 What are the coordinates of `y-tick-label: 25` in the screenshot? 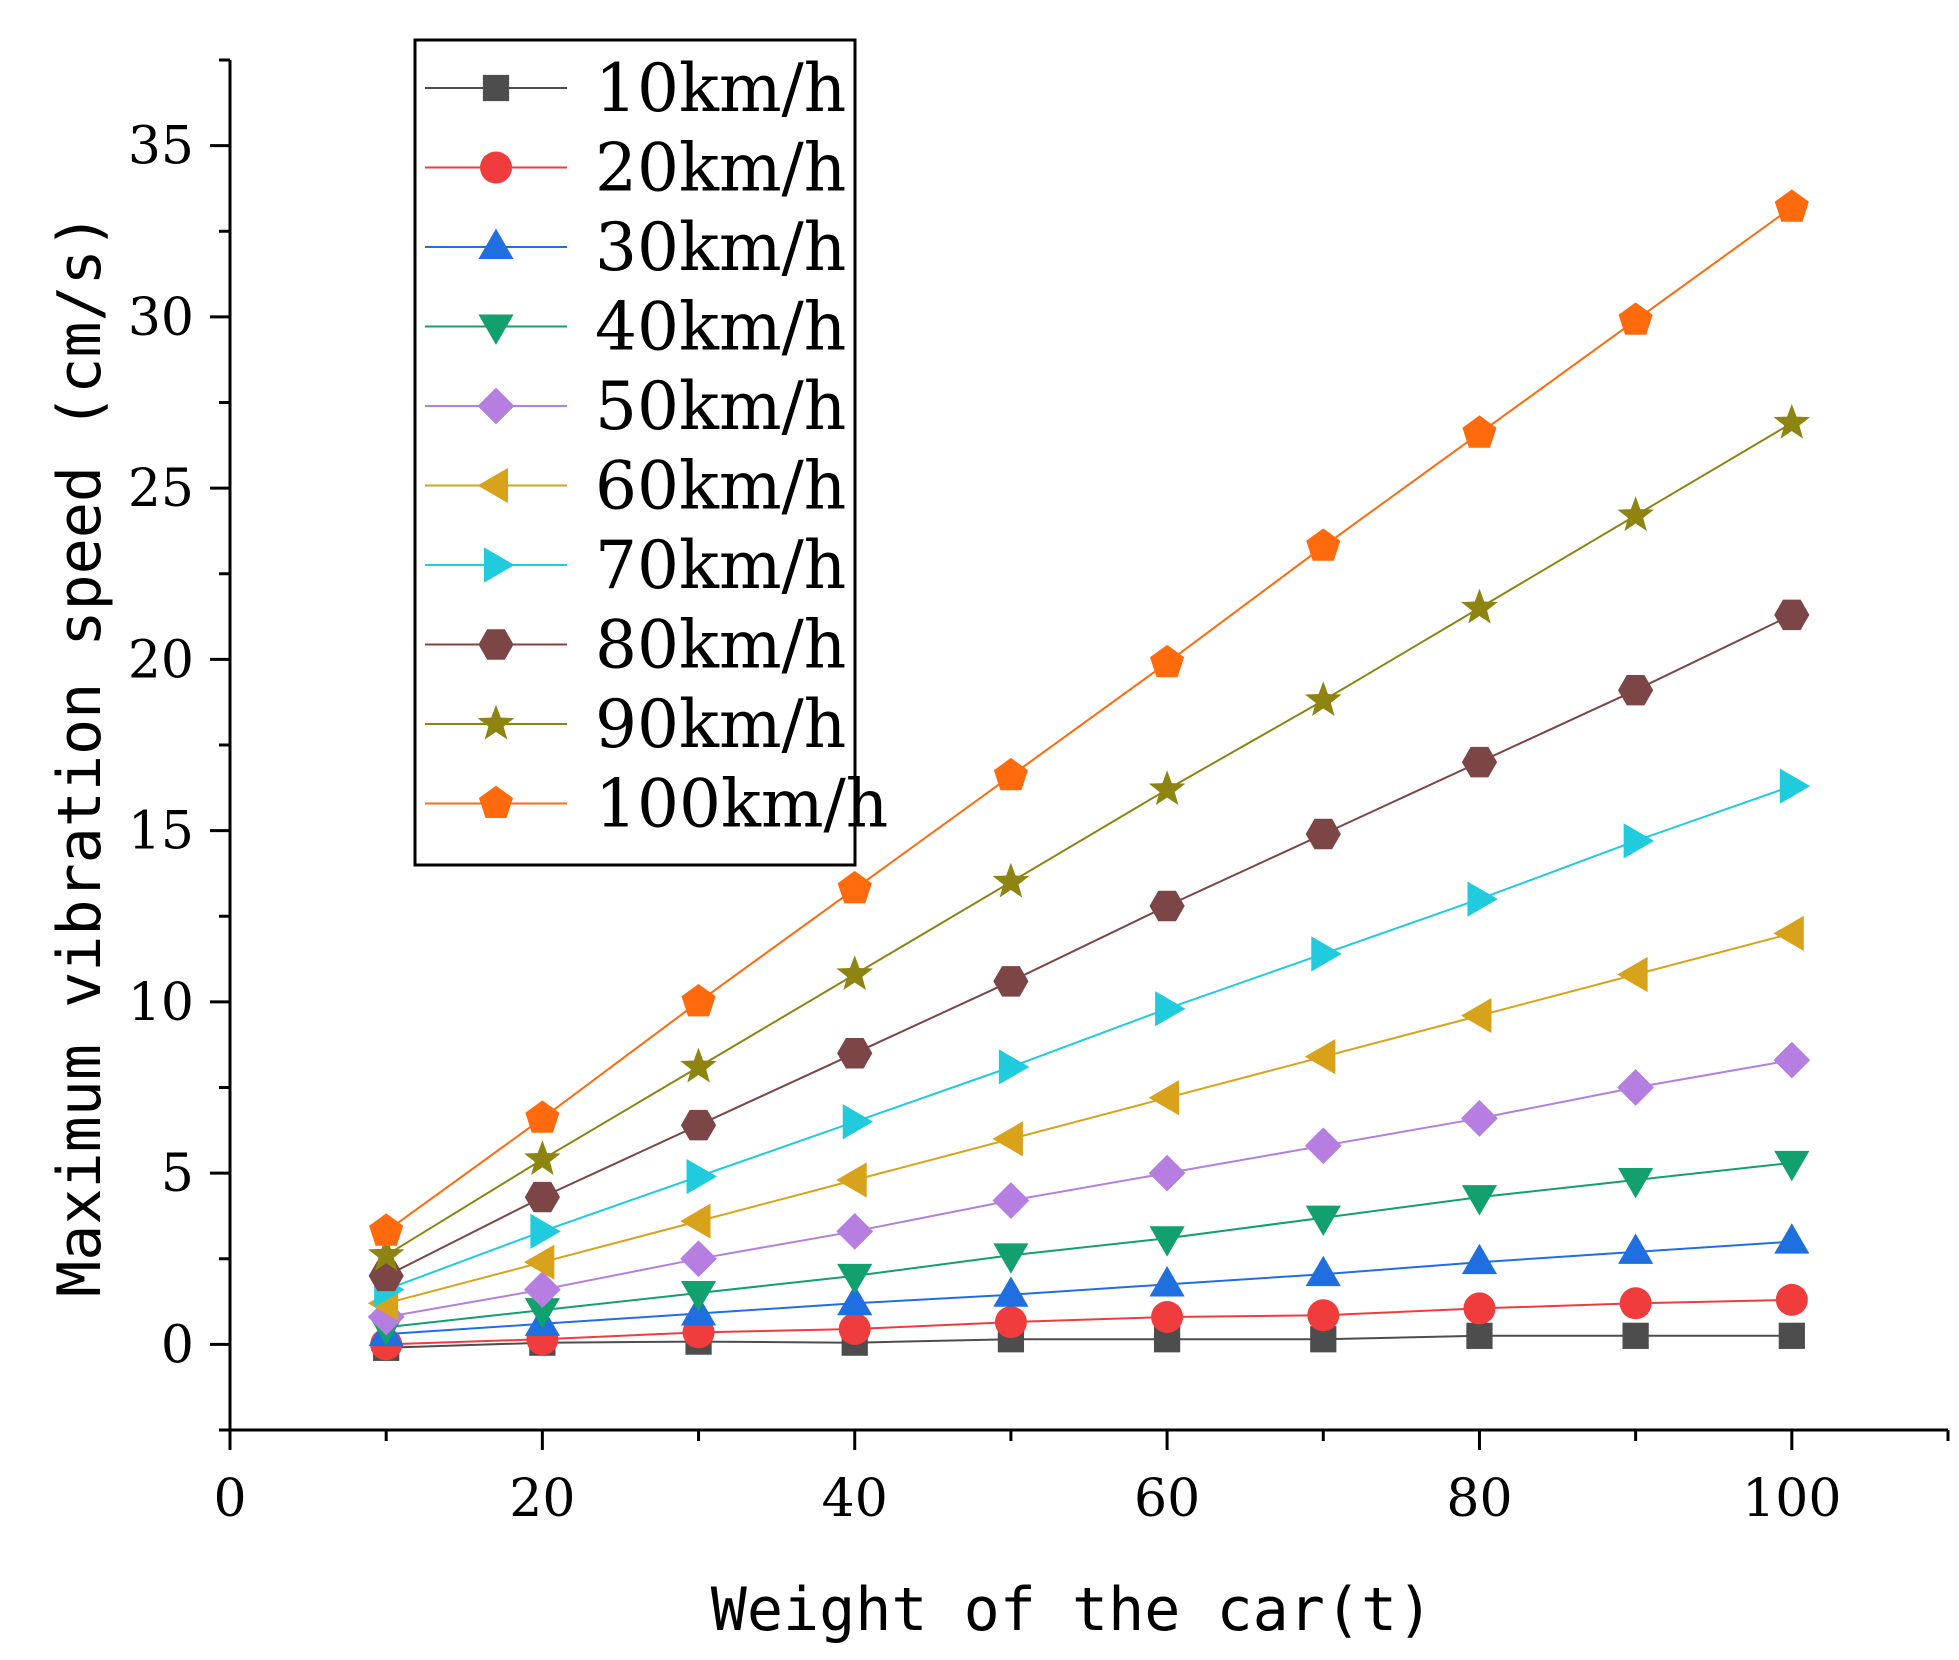 It's located at (161, 489).